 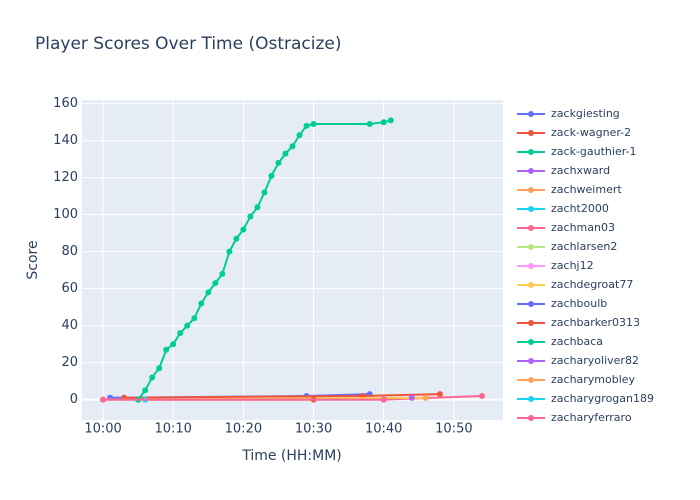 I want to click on y-tick-label: 140, so click(x=65, y=140).